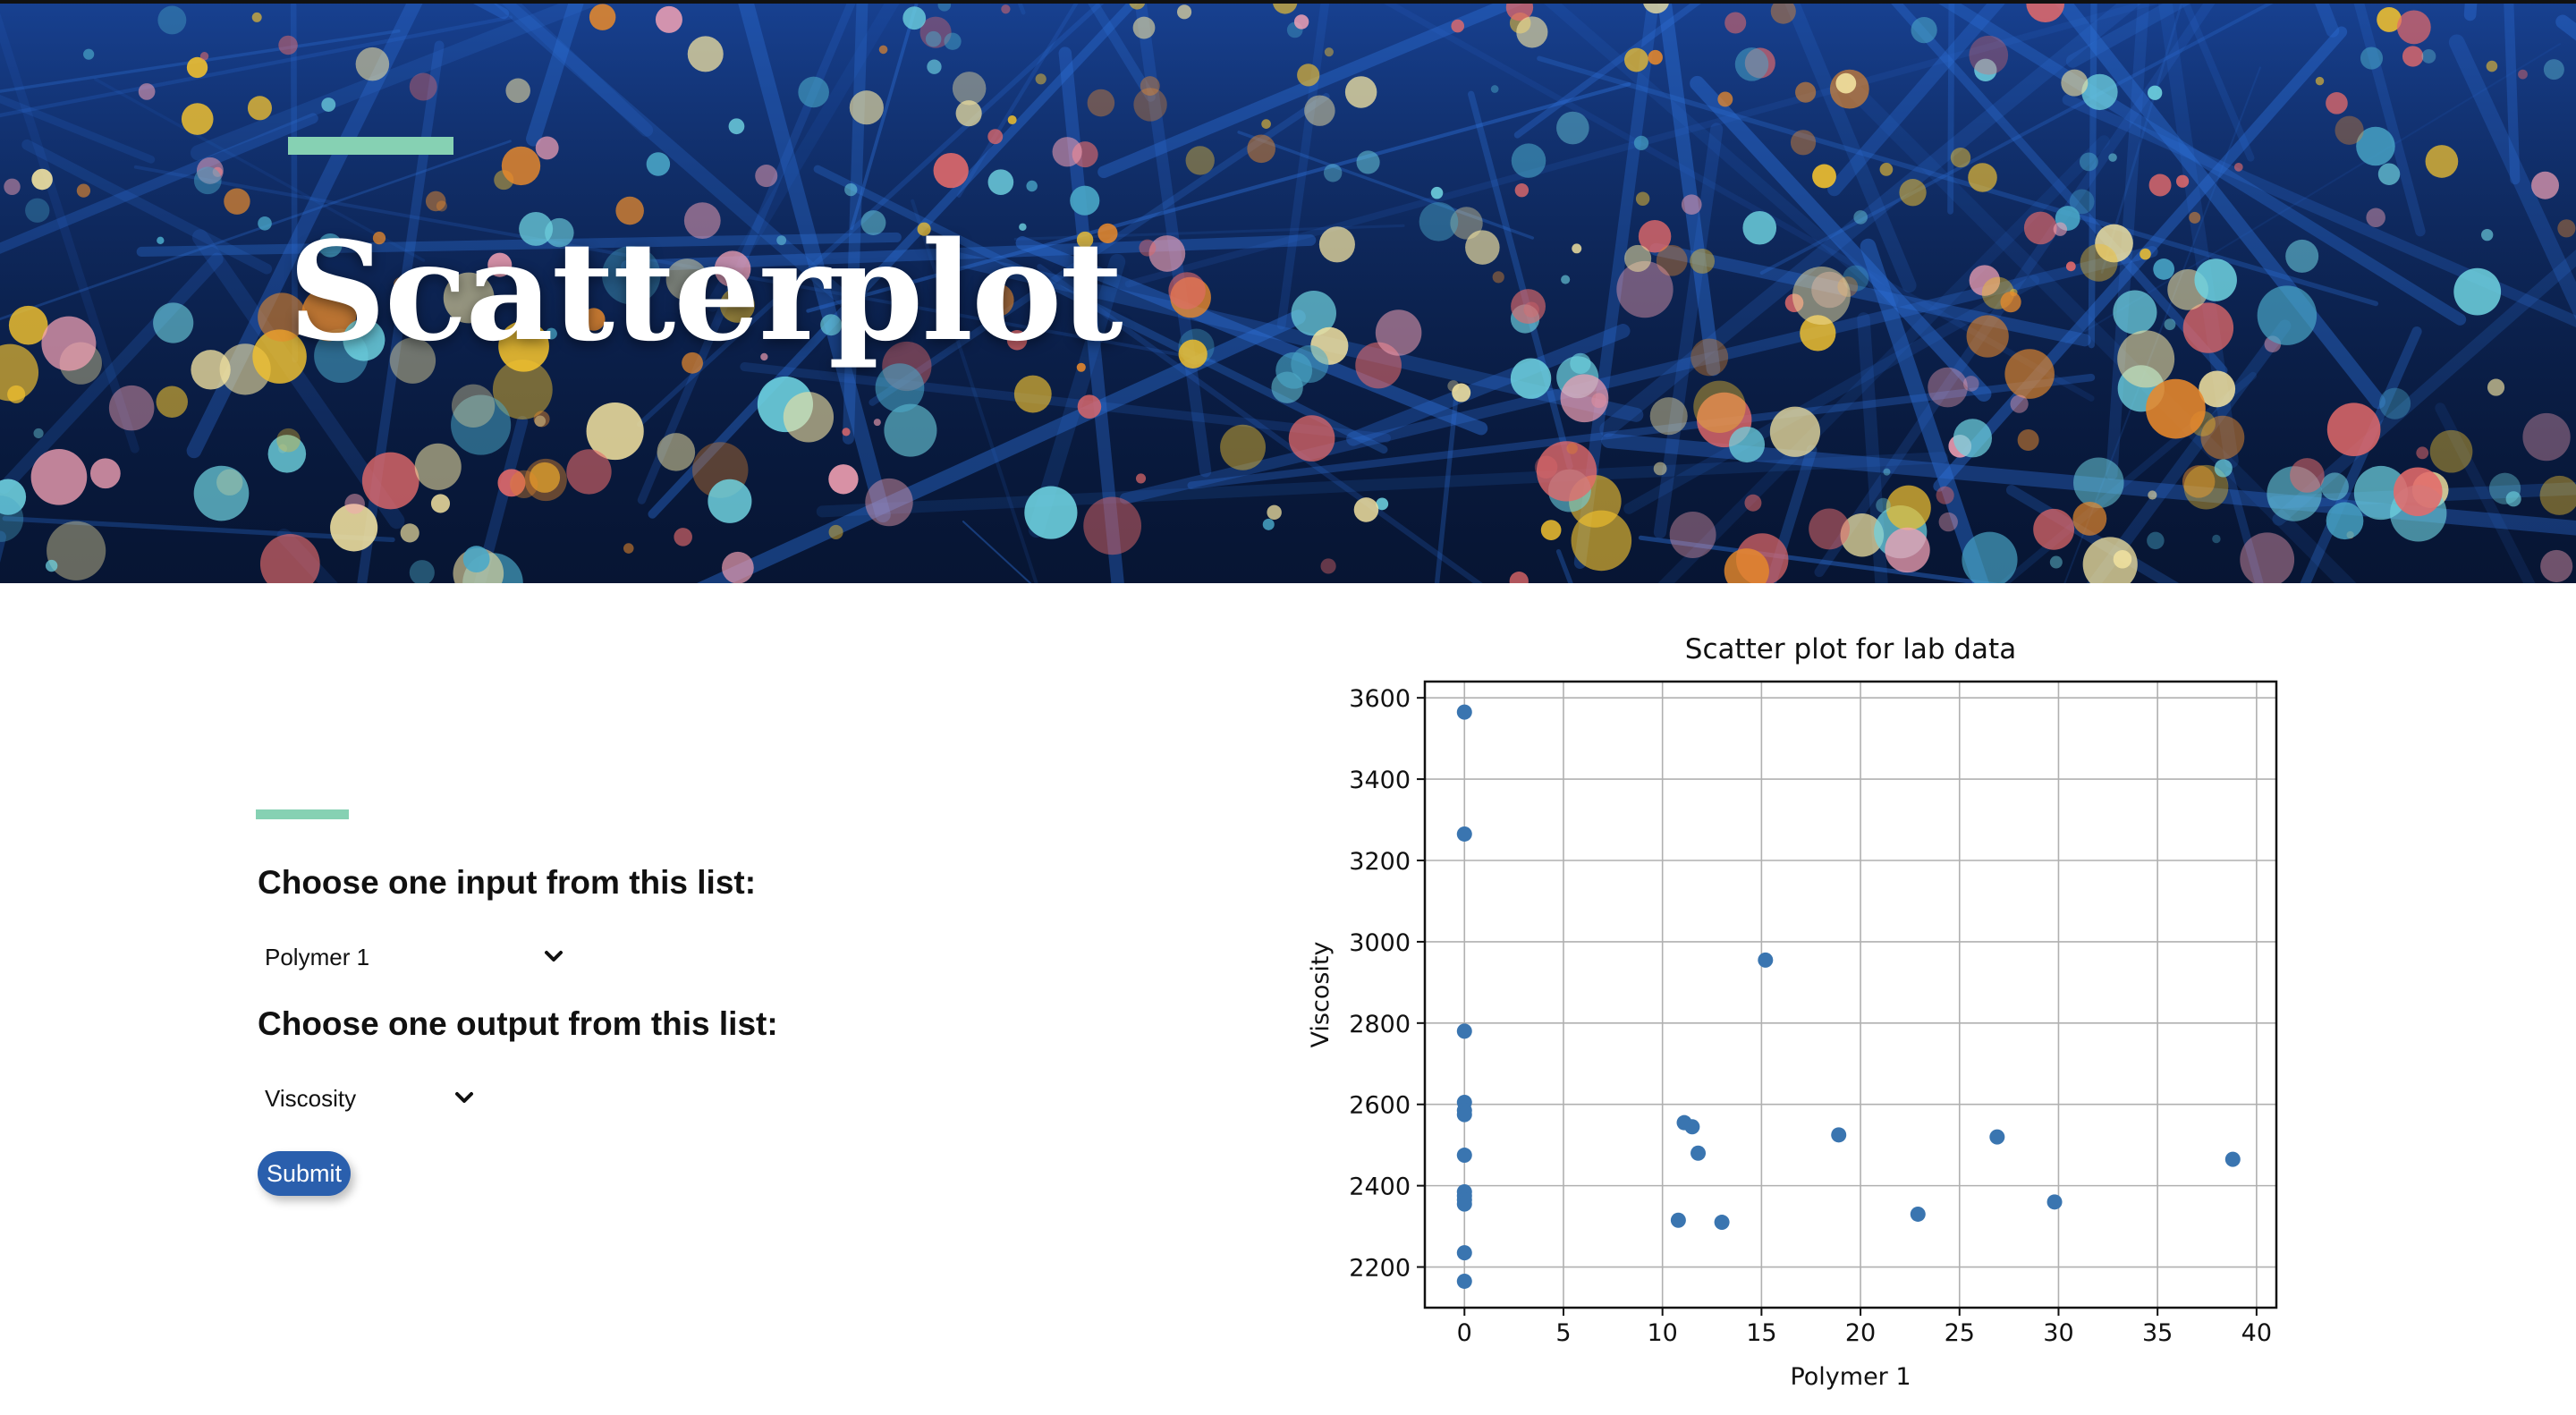 Image resolution: width=2576 pixels, height=1415 pixels. I want to click on x-tick-label: 20, so click(1860, 1333).